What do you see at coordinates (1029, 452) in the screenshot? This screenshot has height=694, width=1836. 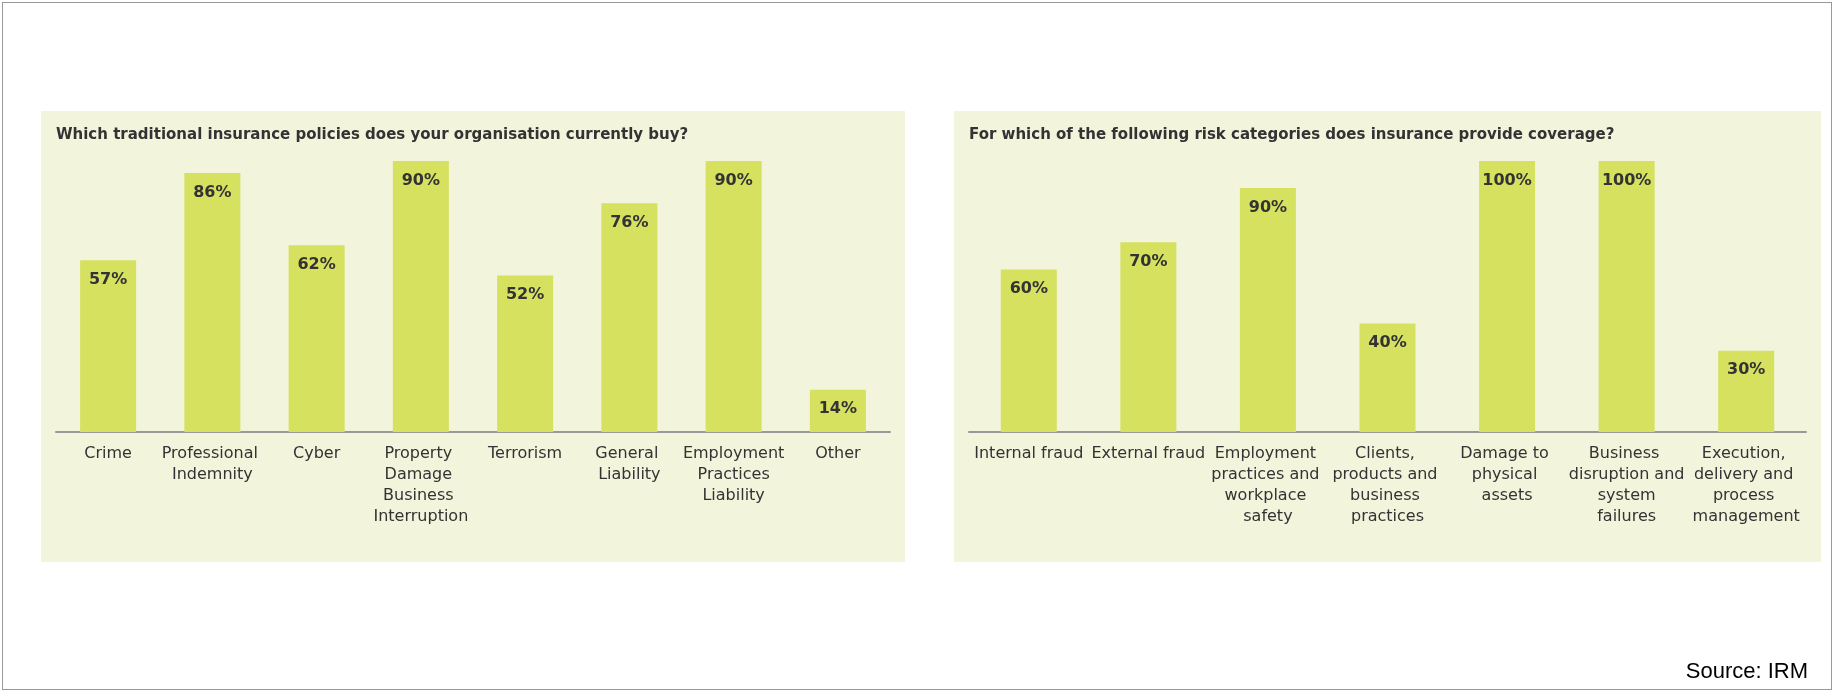 I see `x-tick-label: Internal fraud` at bounding box center [1029, 452].